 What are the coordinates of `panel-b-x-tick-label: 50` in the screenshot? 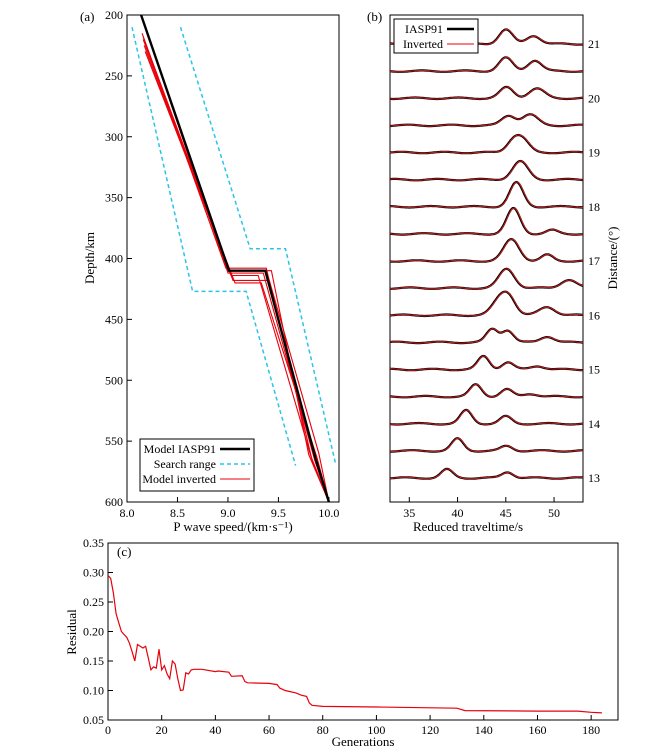 It's located at (554, 513).